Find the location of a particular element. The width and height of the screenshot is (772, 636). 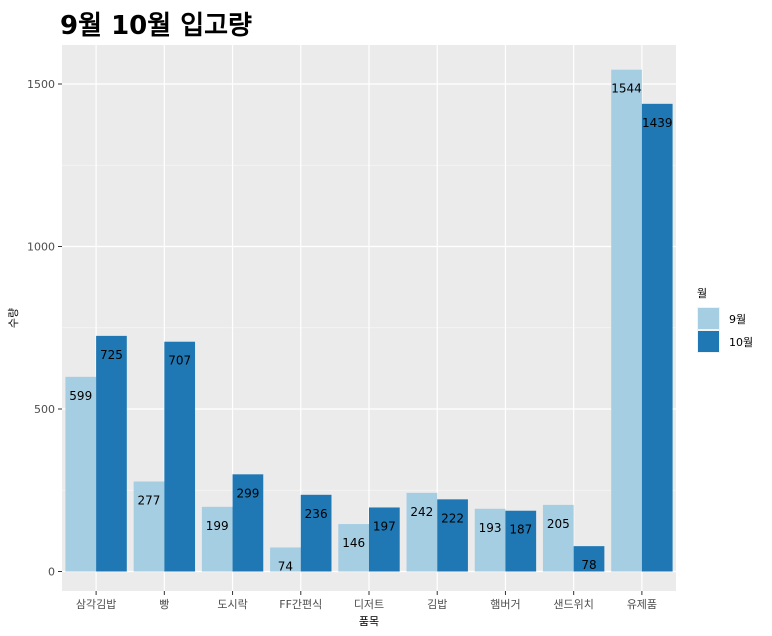

legend-title: 월 is located at coordinates (702, 293).